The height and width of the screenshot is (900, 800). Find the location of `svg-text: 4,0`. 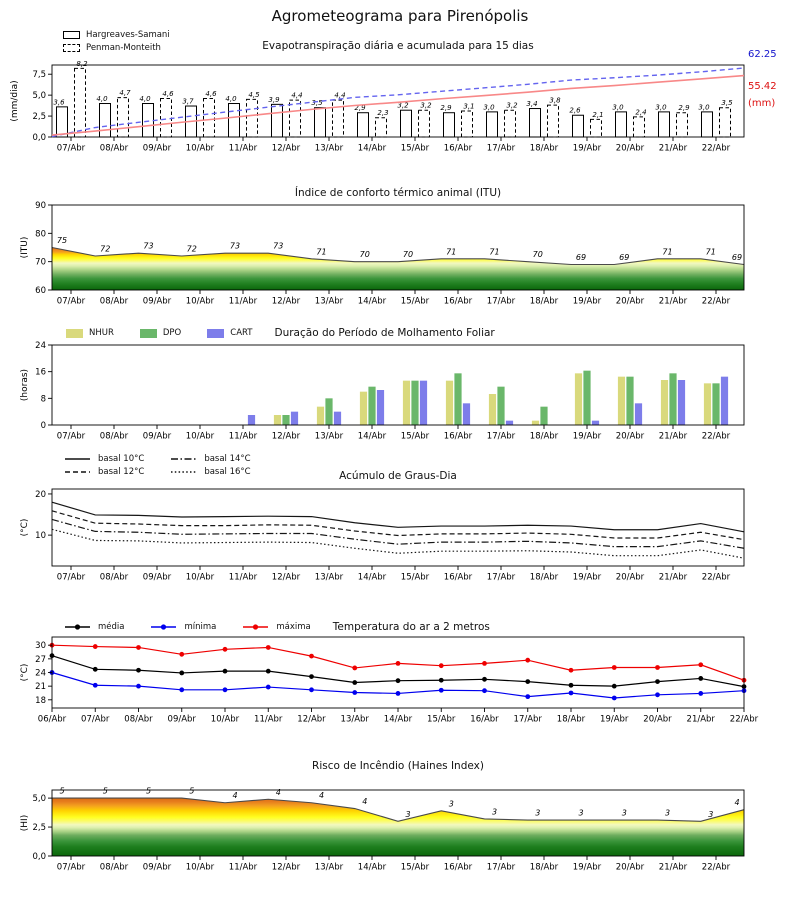

svg-text: 4,0 is located at coordinates (145, 99).